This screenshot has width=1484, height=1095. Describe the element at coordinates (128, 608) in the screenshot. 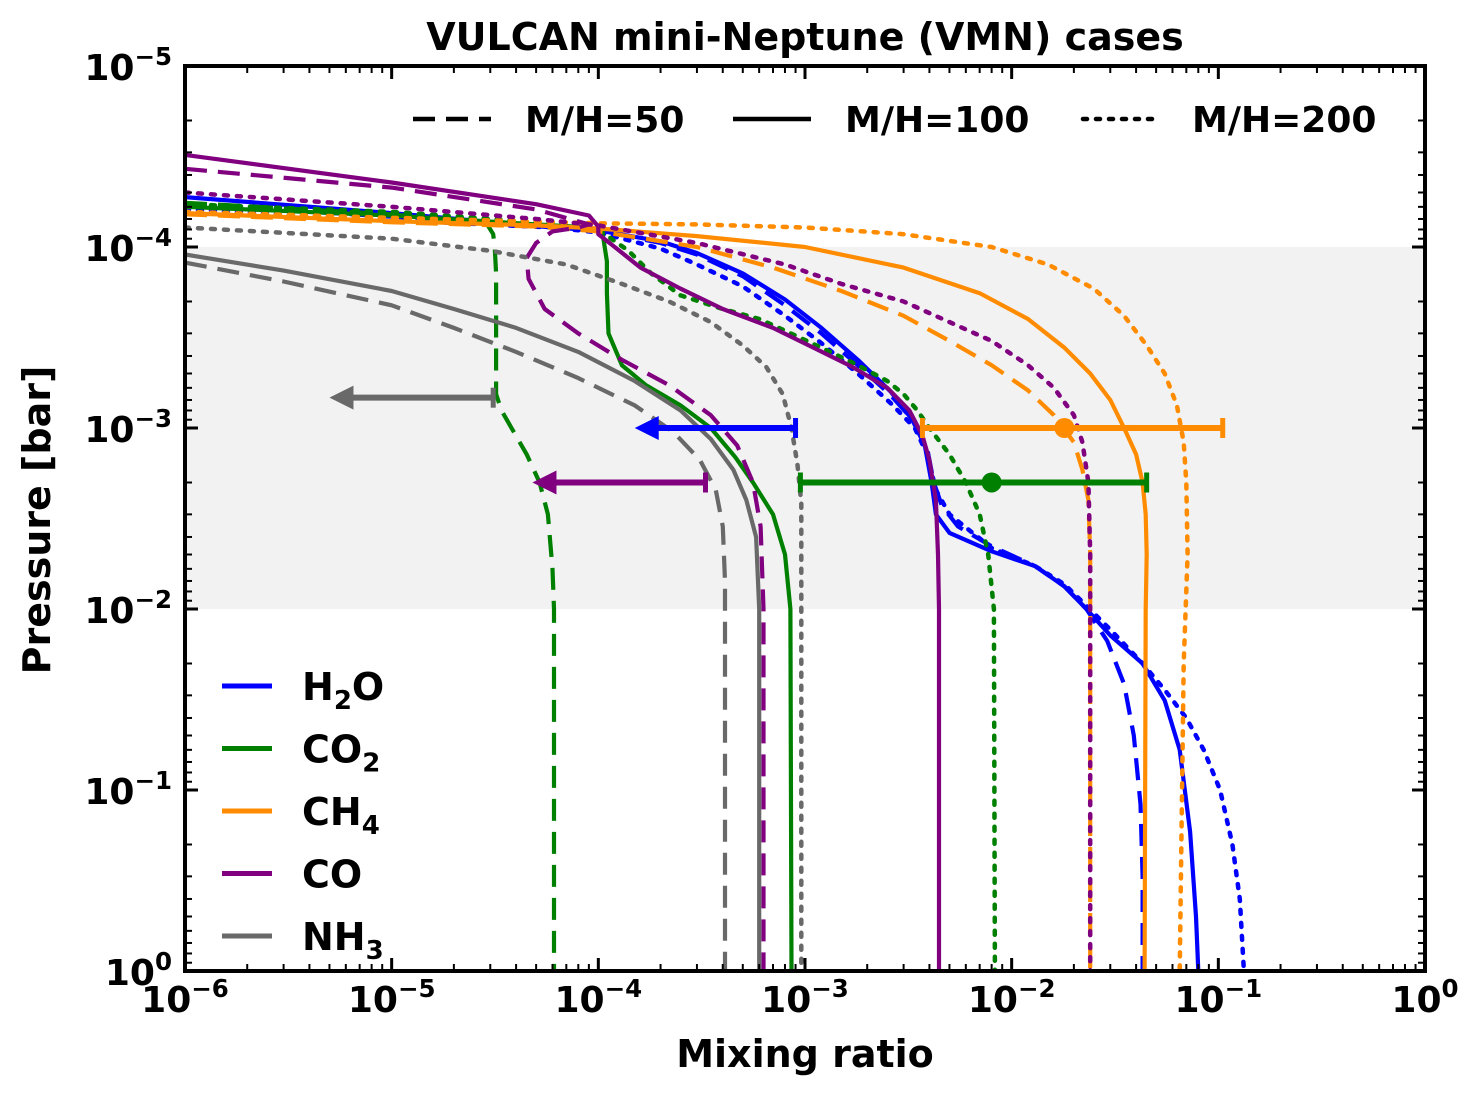

I see `y-tick-label: 10⁻²` at that location.